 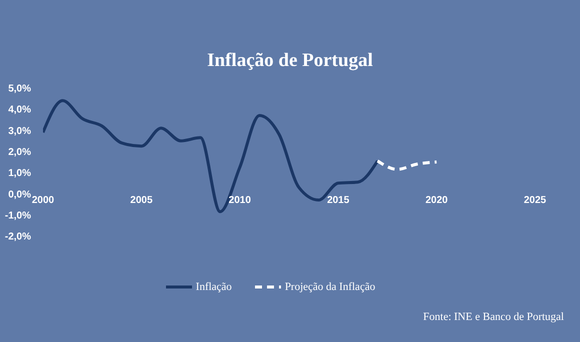 I want to click on y-tick-label: 4,0%, so click(x=20, y=110).